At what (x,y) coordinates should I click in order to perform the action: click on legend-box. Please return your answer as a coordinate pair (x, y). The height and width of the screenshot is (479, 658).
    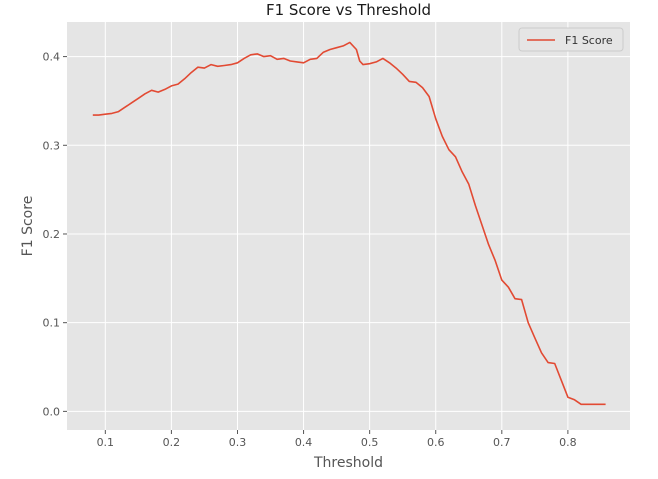
    Looking at the image, I should click on (571, 39).